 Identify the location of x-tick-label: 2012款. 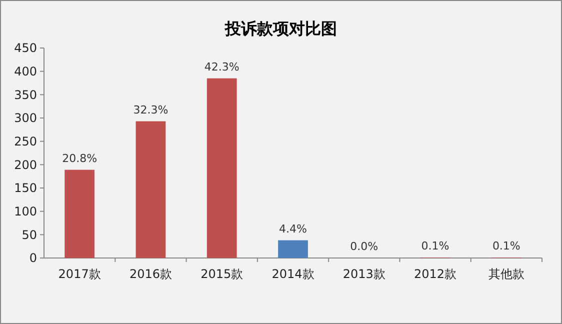
(435, 274).